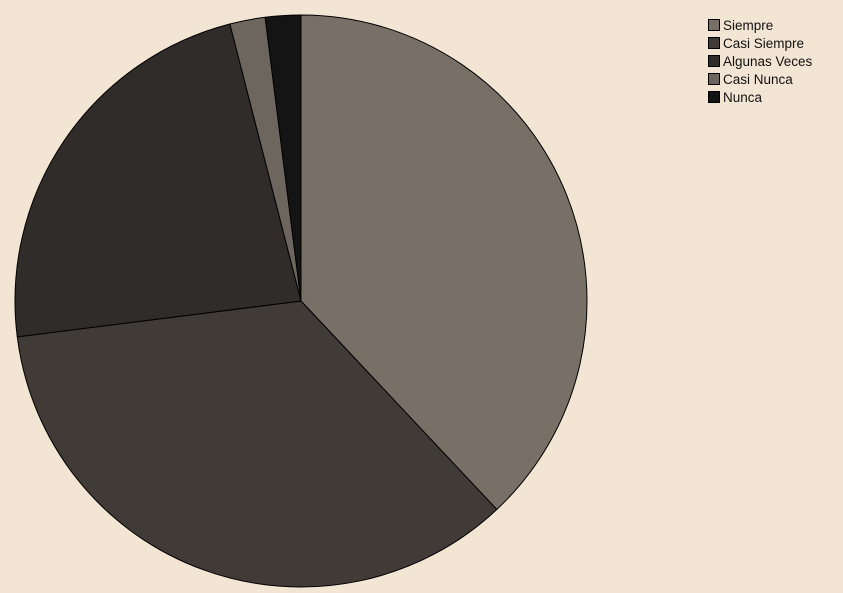 The width and height of the screenshot is (843, 593). I want to click on legend-item-casi-nunca: Casi Nunca, so click(760, 79).